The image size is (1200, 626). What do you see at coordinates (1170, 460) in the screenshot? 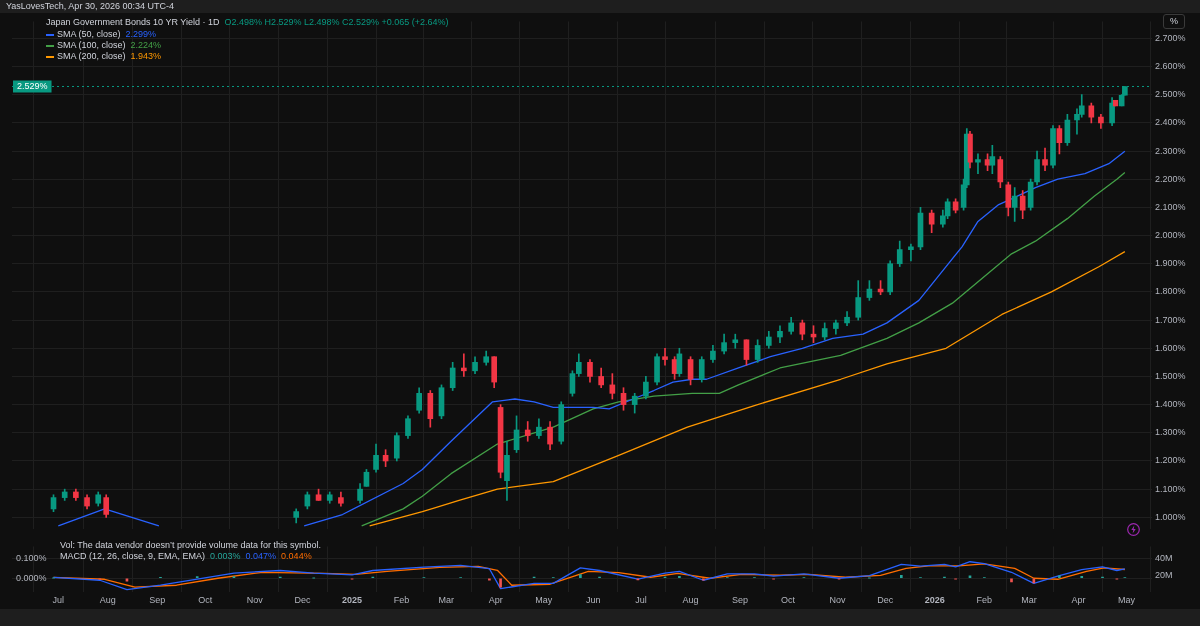
I see `y-tick-label: 1.200%` at bounding box center [1170, 460].